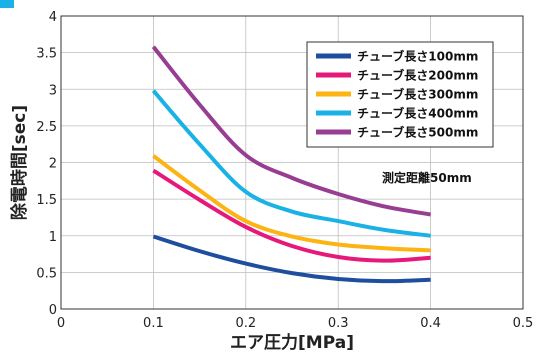 The width and height of the screenshot is (540, 354). Describe the element at coordinates (46, 200) in the screenshot. I see `y-tick-label: 1.5` at that location.